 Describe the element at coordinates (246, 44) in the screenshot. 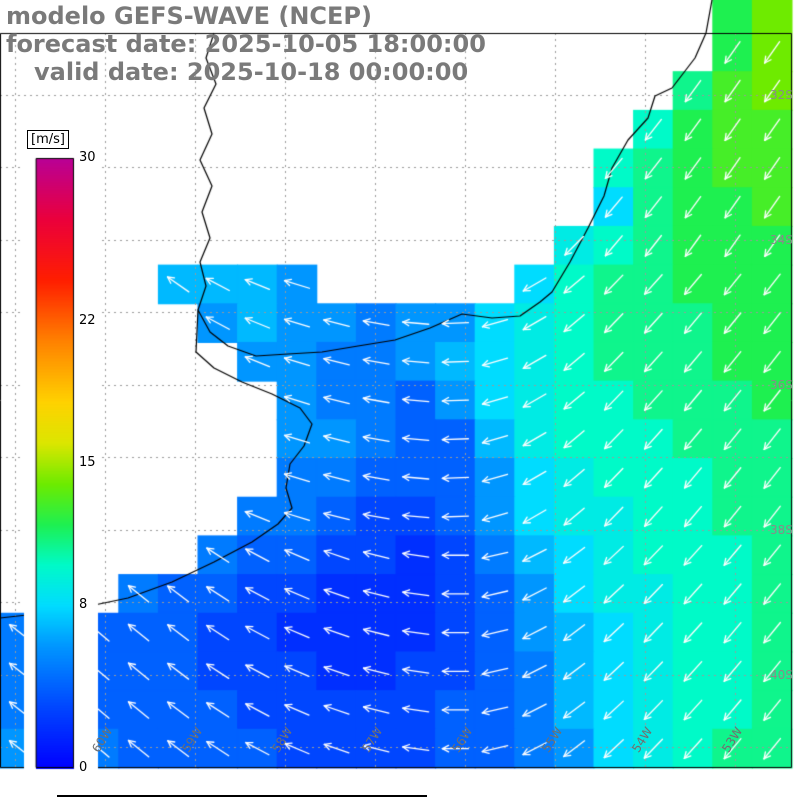

I see `forecast-date-line: forecast date: 2025-10-05 18:00:00` at that location.